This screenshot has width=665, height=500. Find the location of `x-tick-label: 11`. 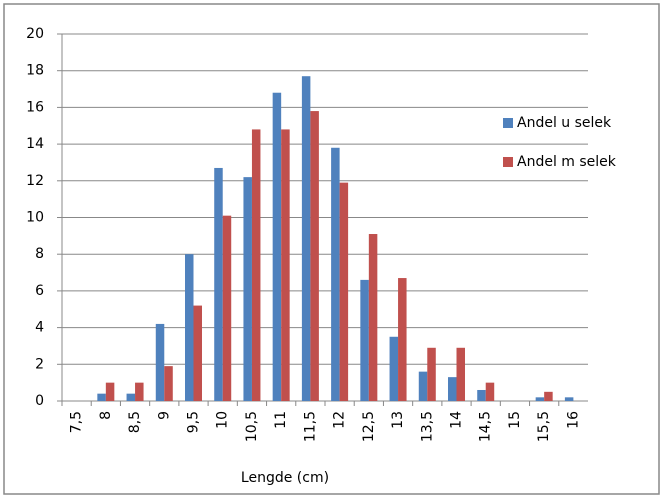

x-tick-label: 11 is located at coordinates (281, 420).